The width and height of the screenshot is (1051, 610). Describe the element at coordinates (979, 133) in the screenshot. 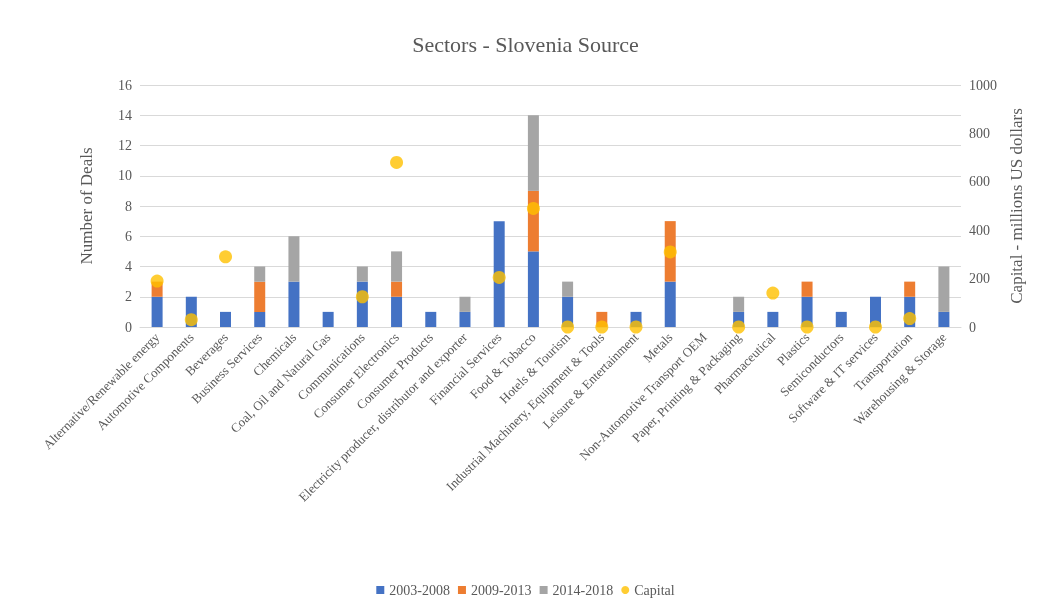

I see `y2-tick-label: 800` at that location.